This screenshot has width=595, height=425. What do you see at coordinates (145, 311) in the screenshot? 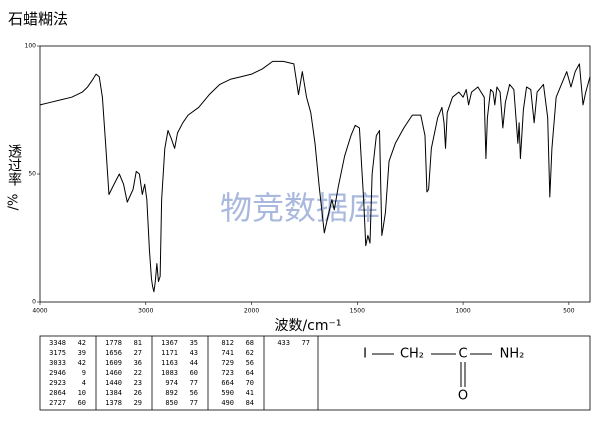
I see `x-tick-label: 3000` at bounding box center [145, 311].